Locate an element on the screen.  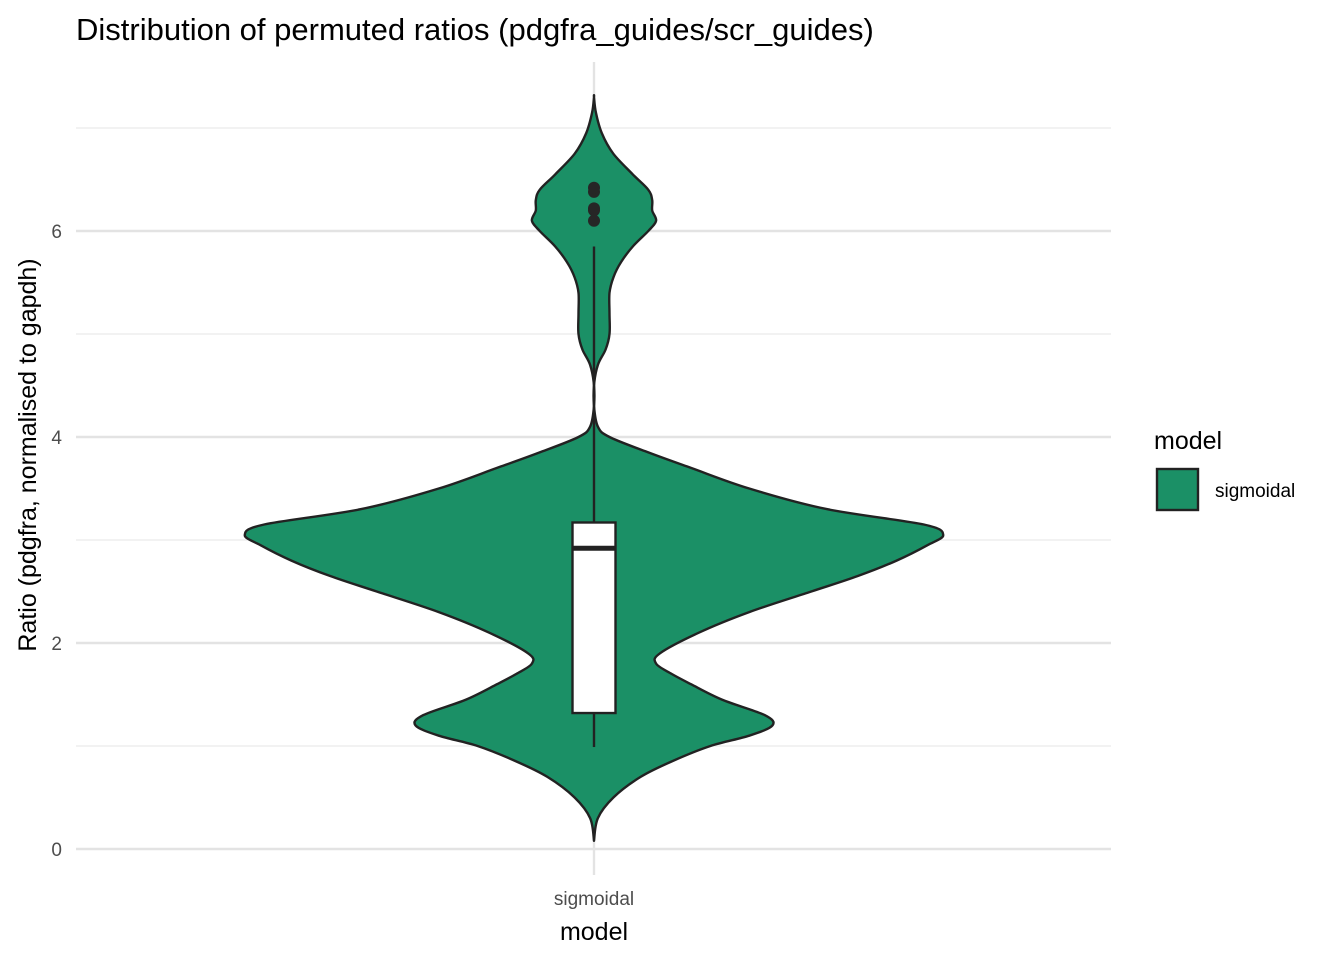
outliers-layer is located at coordinates (594, 204).